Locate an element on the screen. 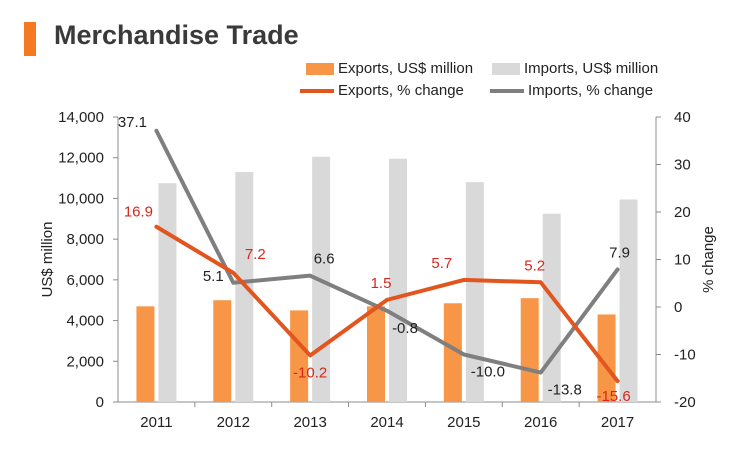 The height and width of the screenshot is (452, 752). legend-swatch-exports-line is located at coordinates (317, 90).